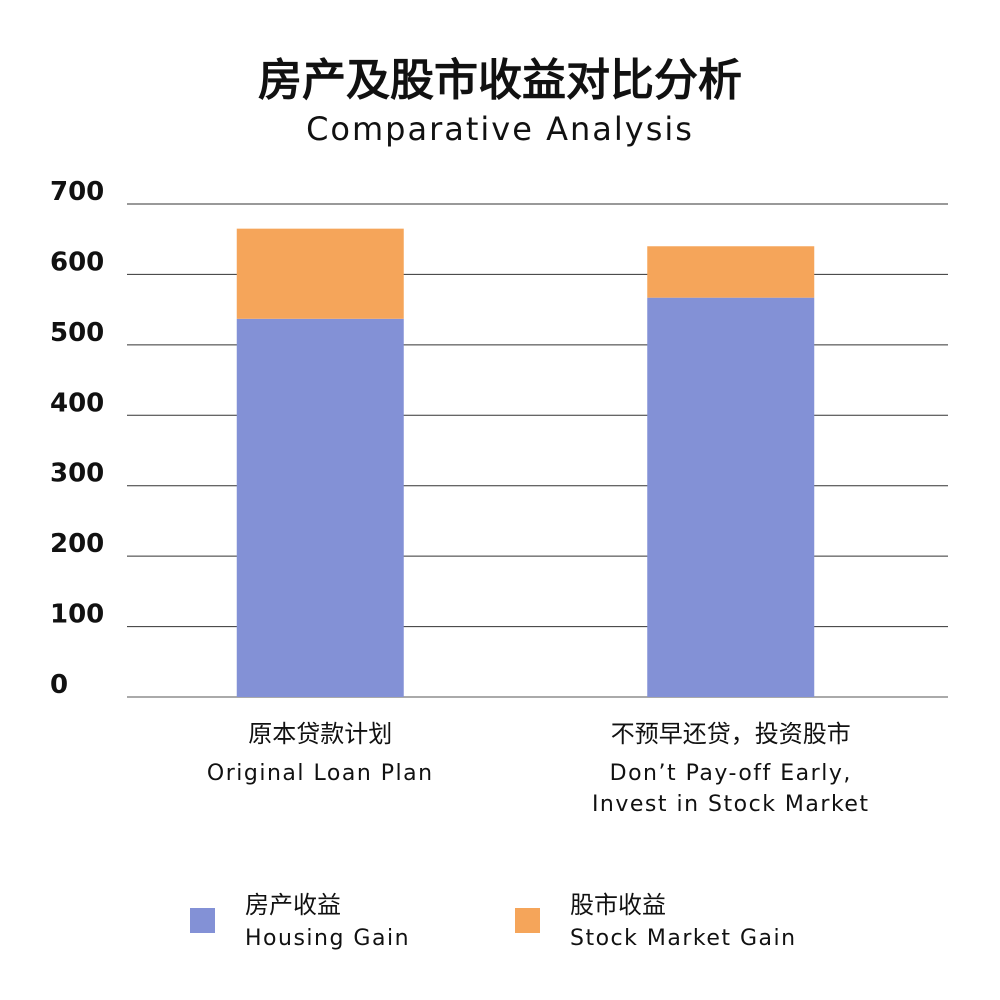 The width and height of the screenshot is (1000, 1000). I want to click on x-tick-label-en: Don’t Pay-off Early,, so click(731, 773).